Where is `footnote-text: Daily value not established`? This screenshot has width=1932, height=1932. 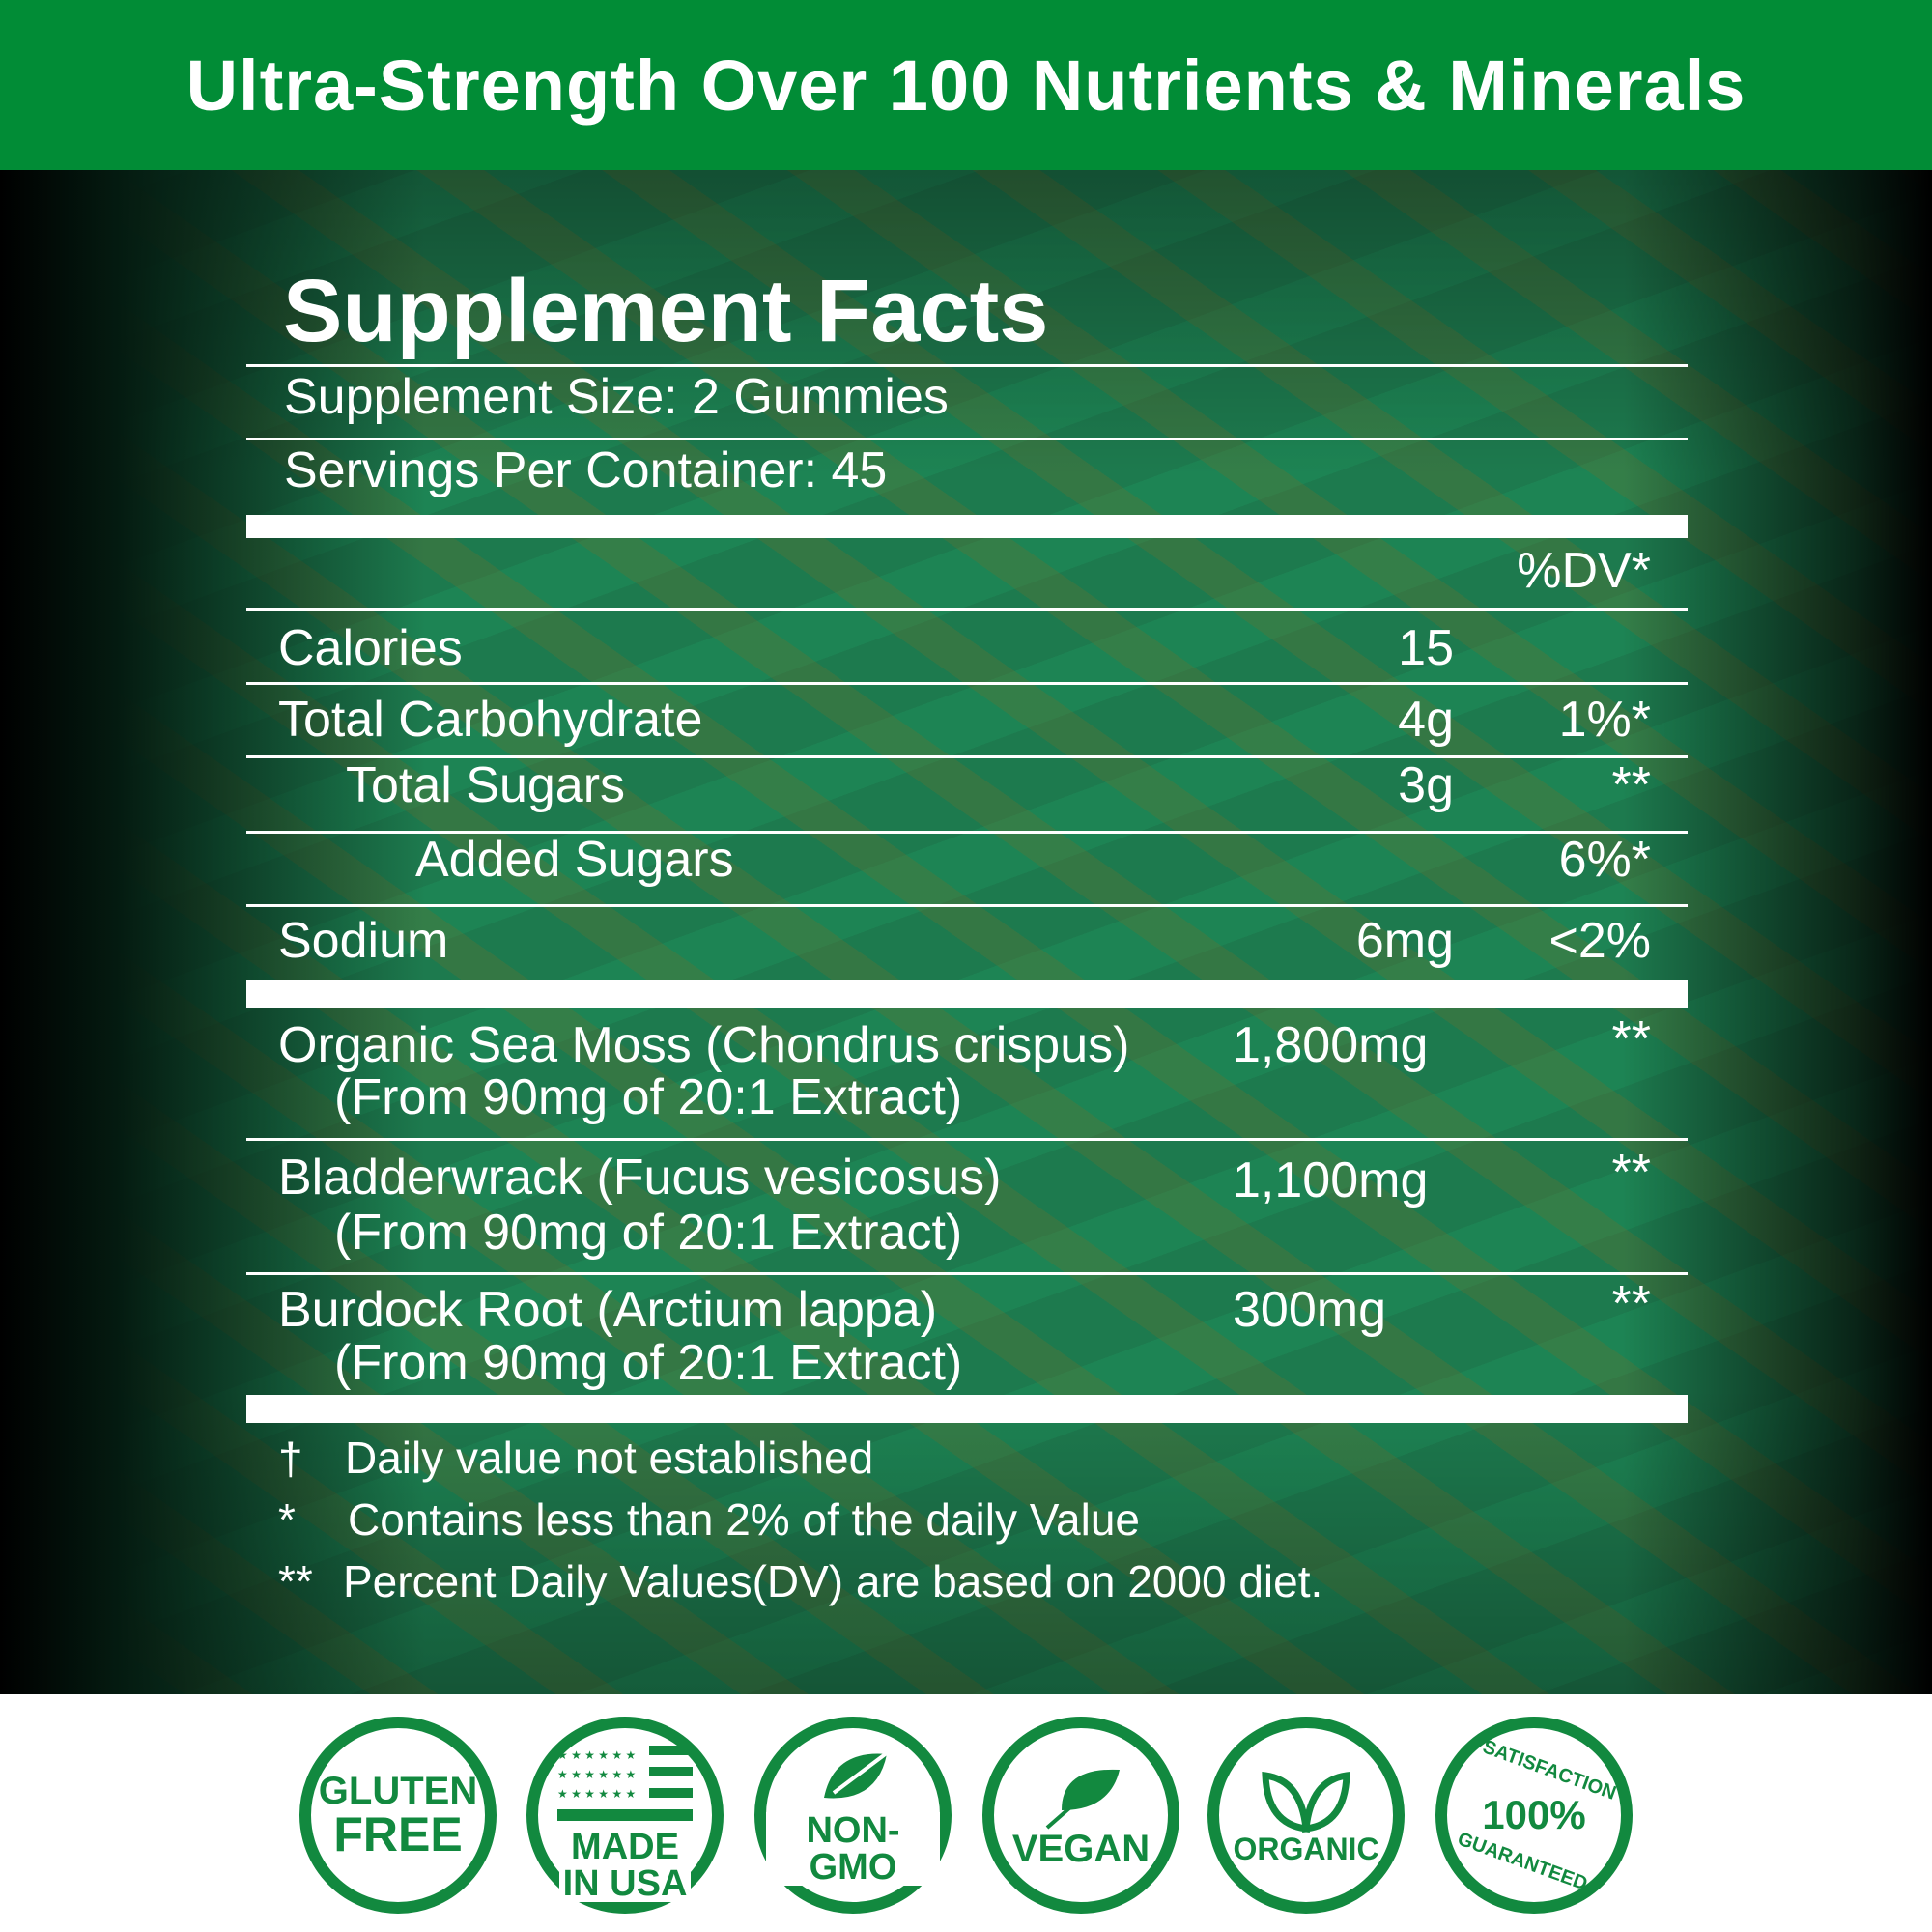 footnote-text: Daily value not established is located at coordinates (609, 1458).